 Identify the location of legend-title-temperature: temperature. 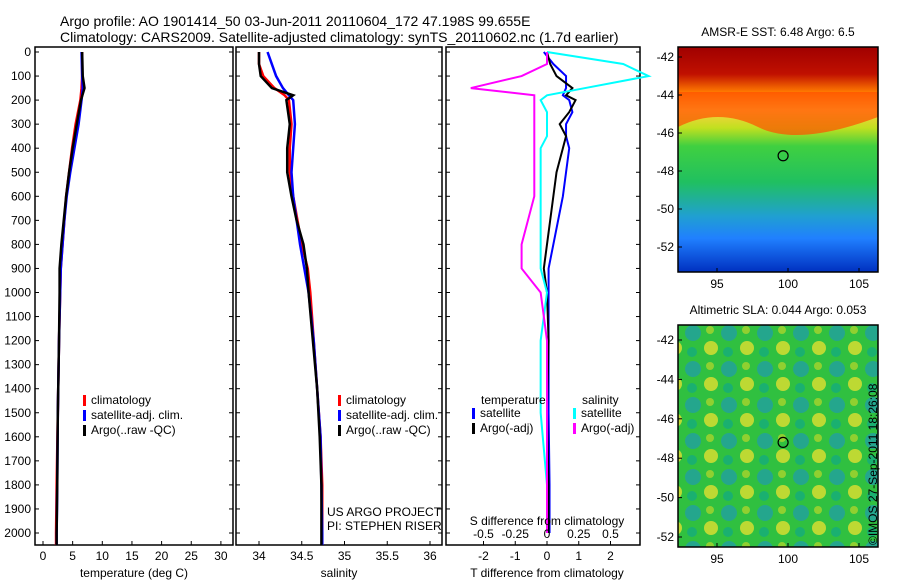
(513, 400).